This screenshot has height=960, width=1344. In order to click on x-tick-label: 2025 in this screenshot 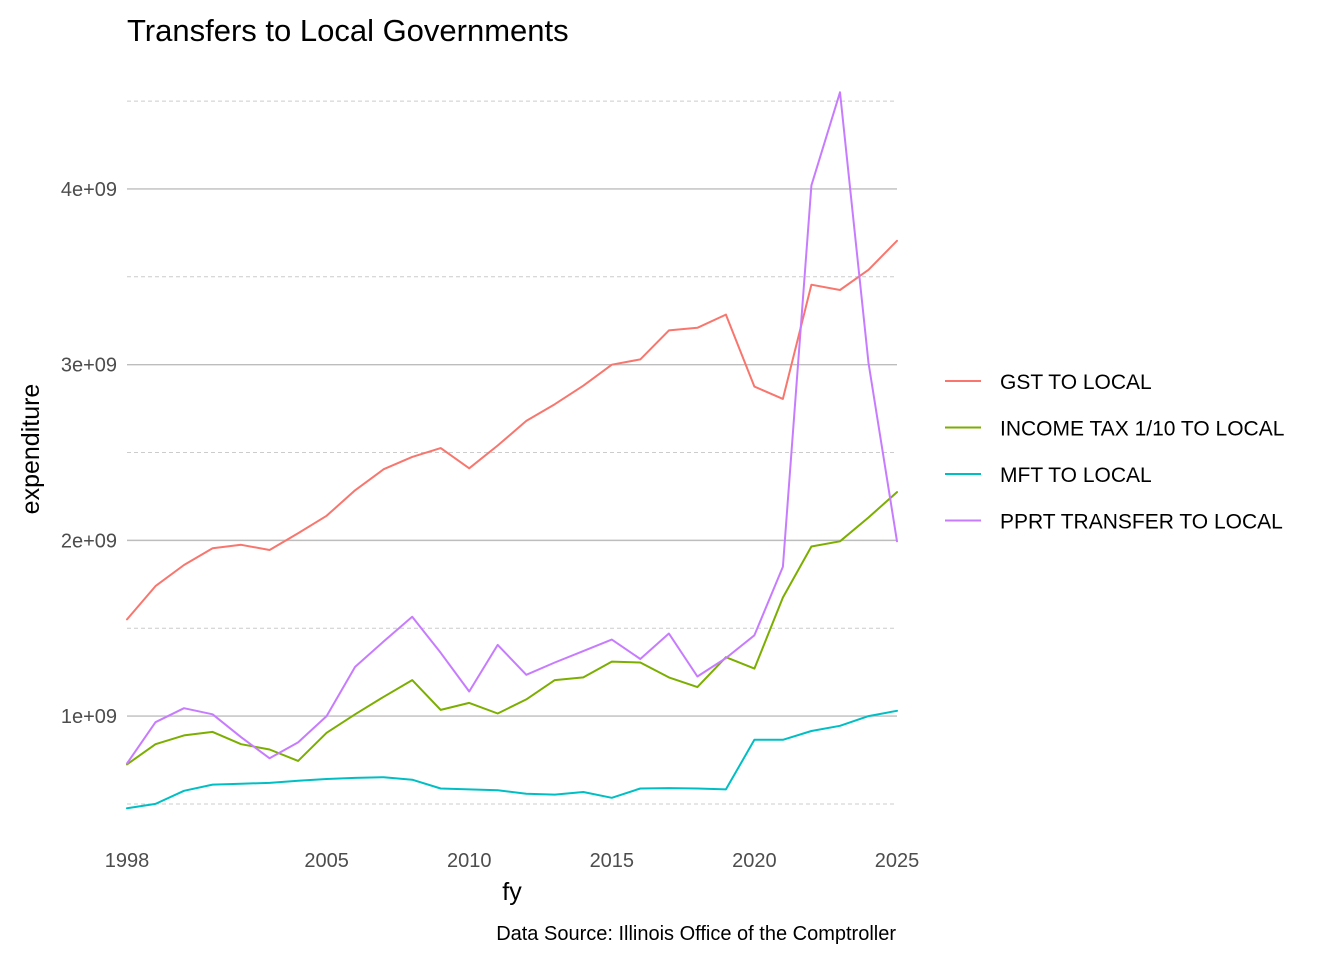, I will do `click(897, 861)`.